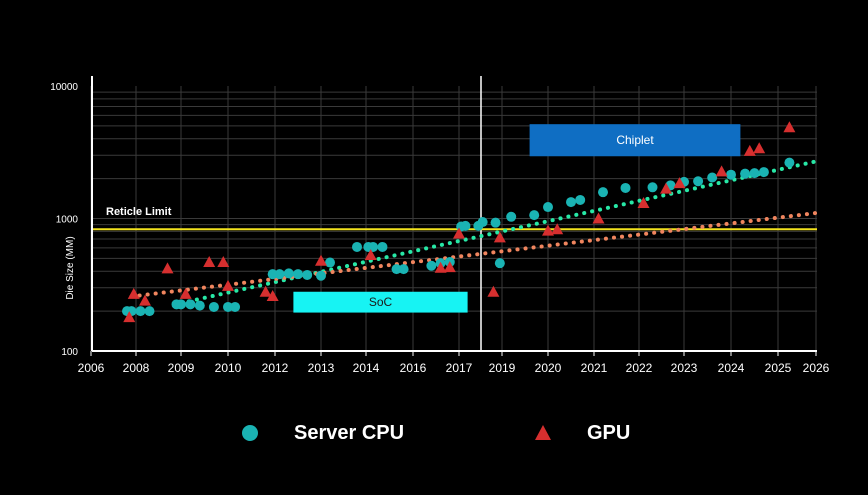  What do you see at coordinates (594, 368) in the screenshot?
I see `x-tick-label: 2021` at bounding box center [594, 368].